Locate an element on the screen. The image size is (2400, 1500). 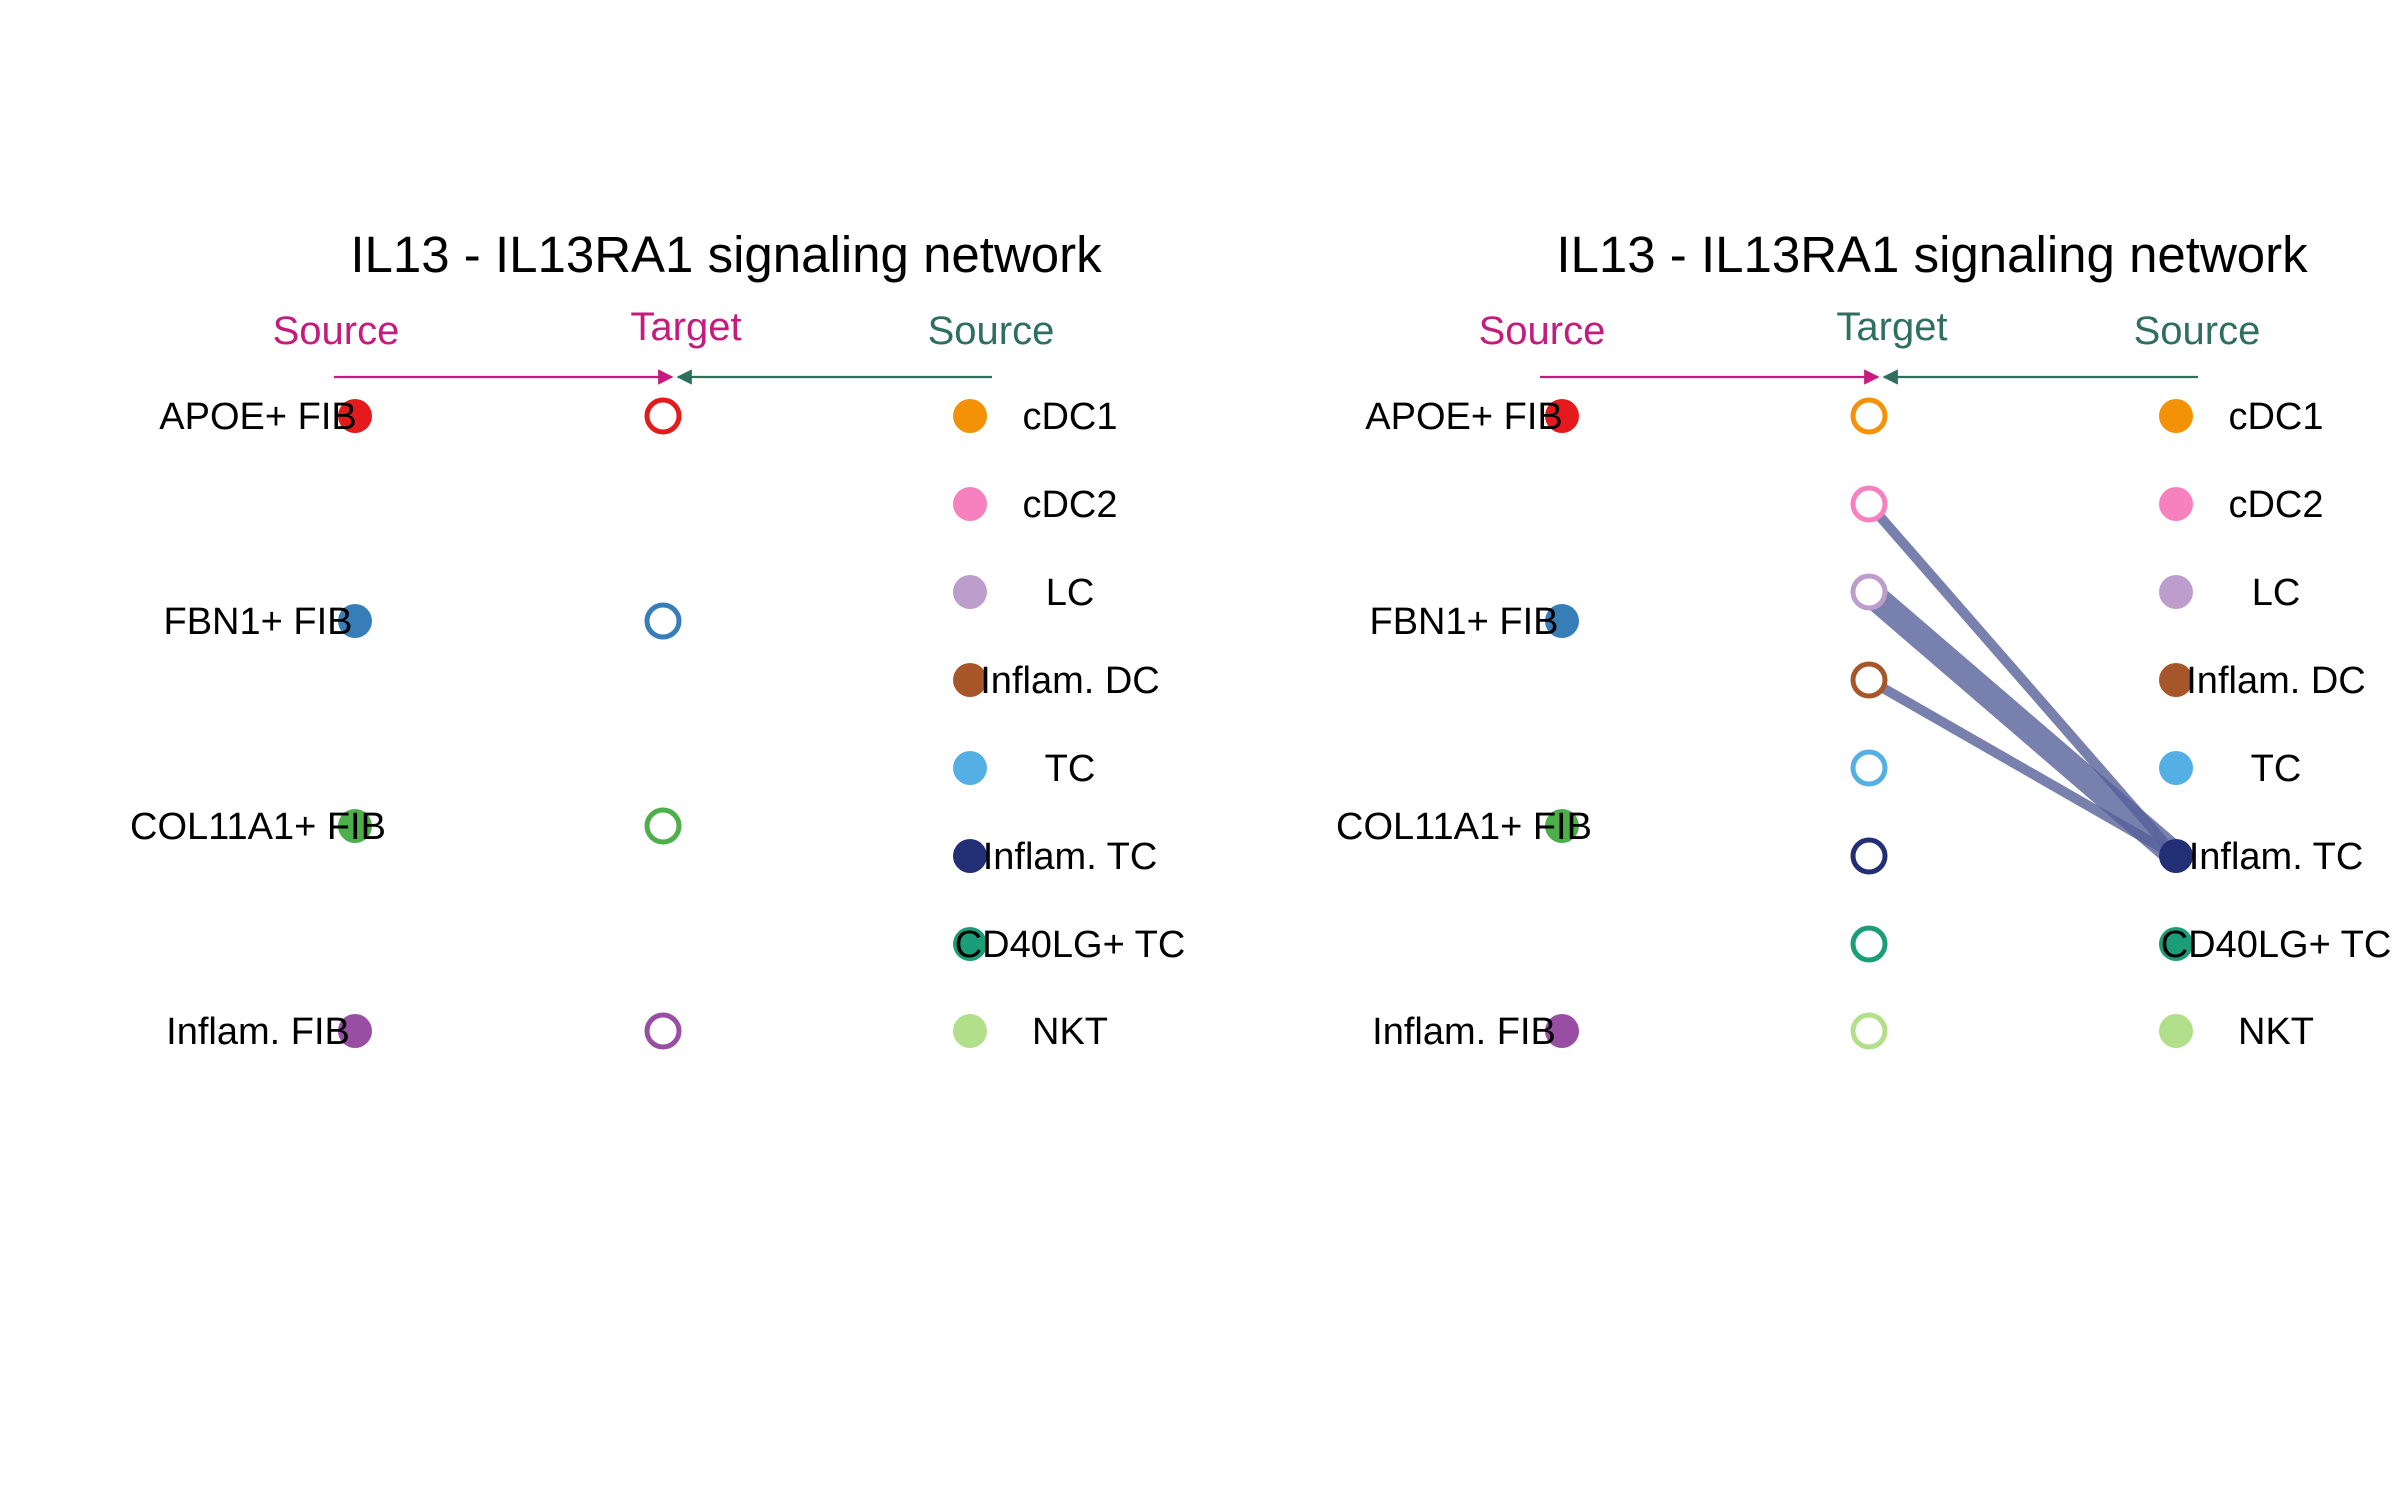
edge-layer is located at coordinates (2022, 683).